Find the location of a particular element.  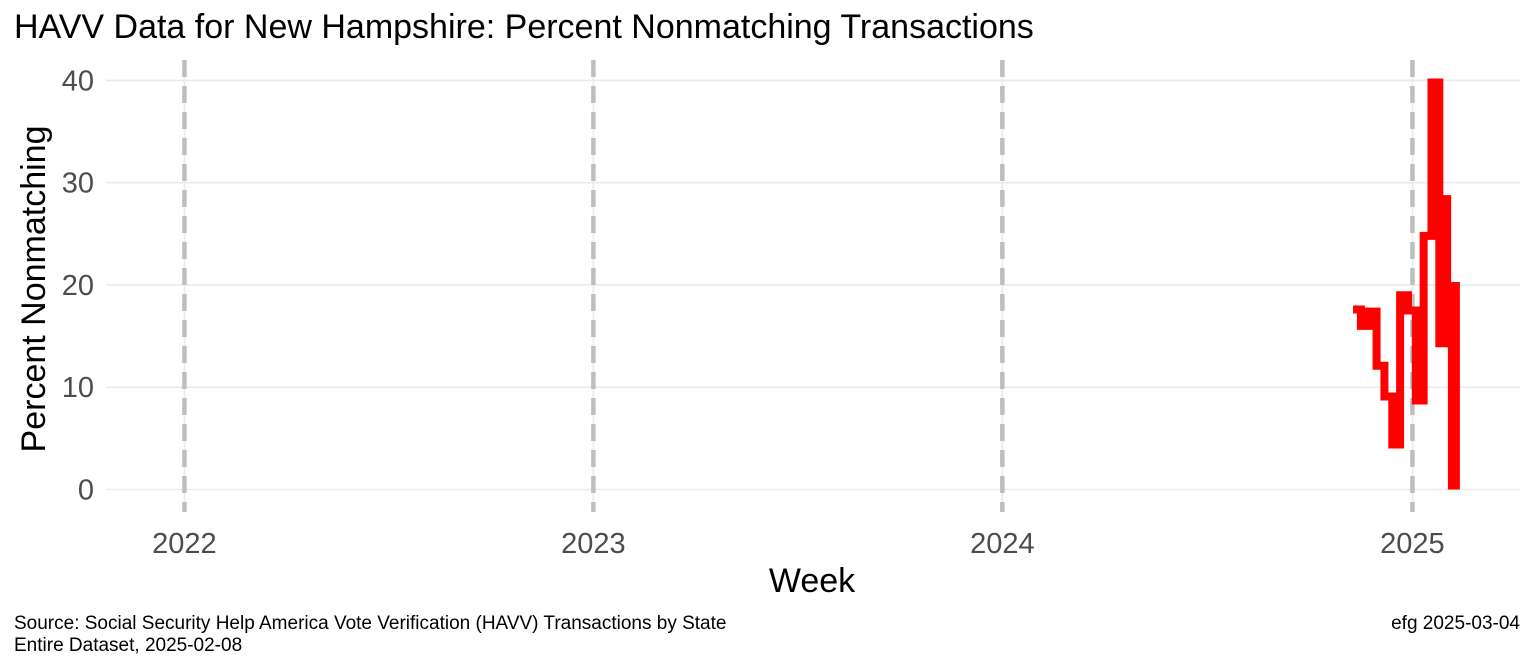

x-axis-ticks: 2022 2023 2024 2025 is located at coordinates (798, 544).